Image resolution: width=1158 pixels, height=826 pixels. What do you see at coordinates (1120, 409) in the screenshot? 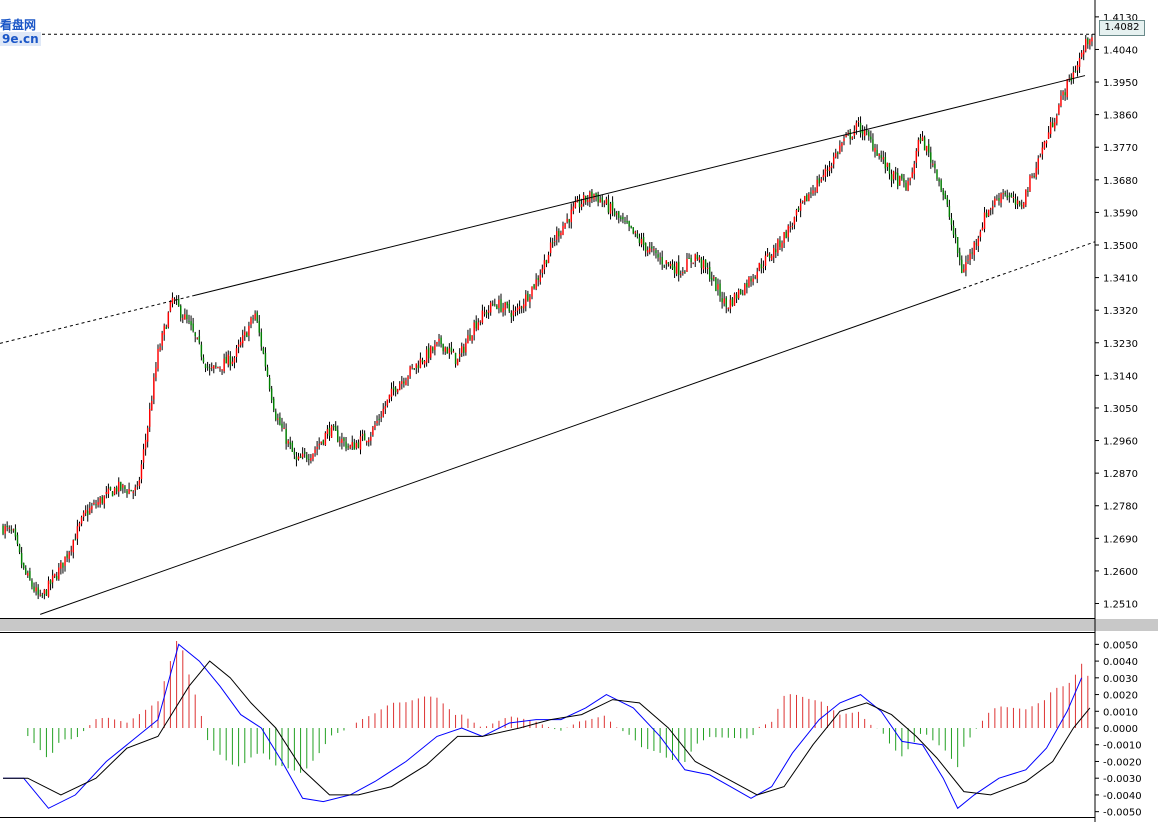
I see `price-tick-label: 1.3050` at bounding box center [1120, 409].